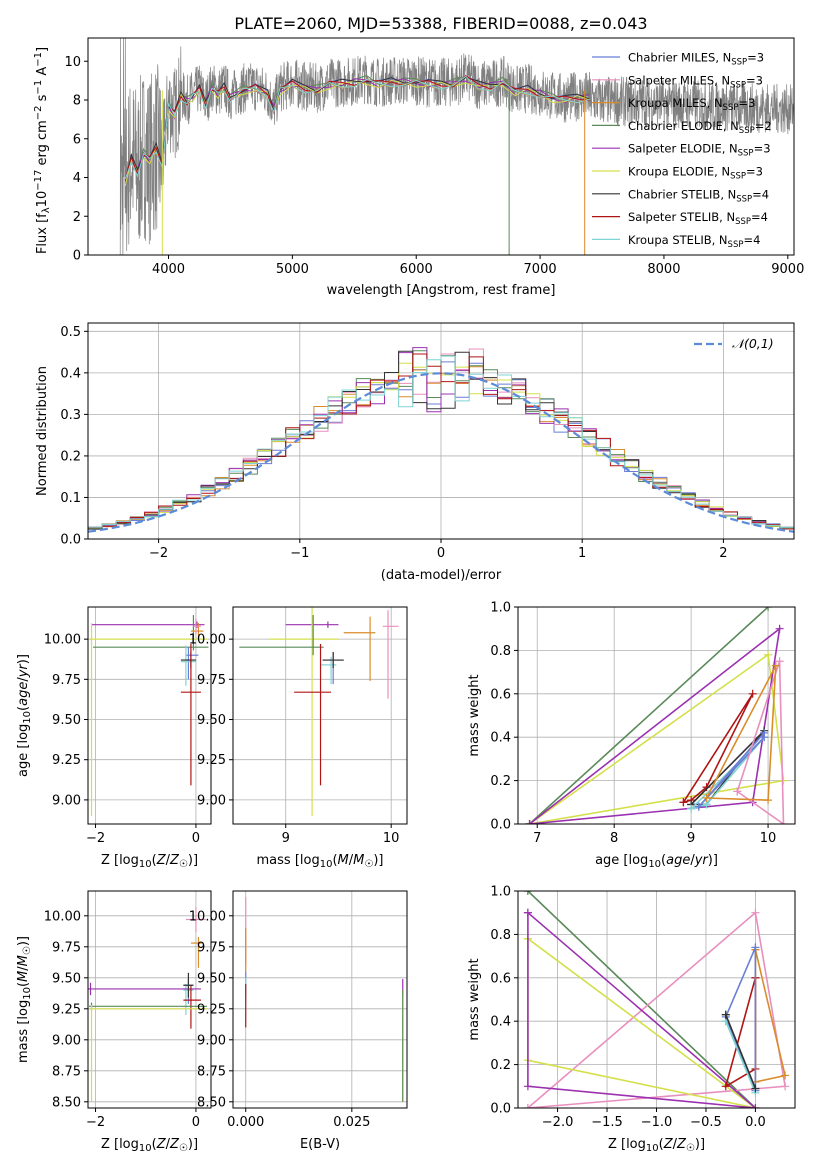 The width and height of the screenshot is (819, 1170). I want to click on legend-entry: Kroupa STELIB, NSSP=4, so click(694, 241).